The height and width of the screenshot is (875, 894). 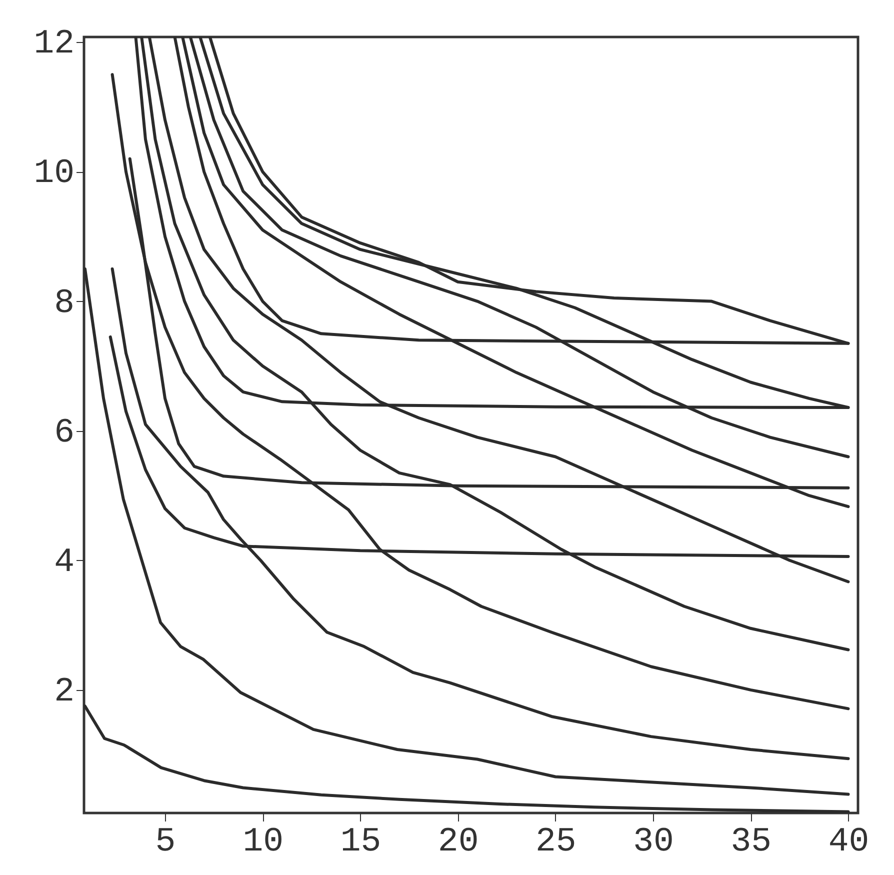 What do you see at coordinates (64, 433) in the screenshot?
I see `y-tick-label: 6` at bounding box center [64, 433].